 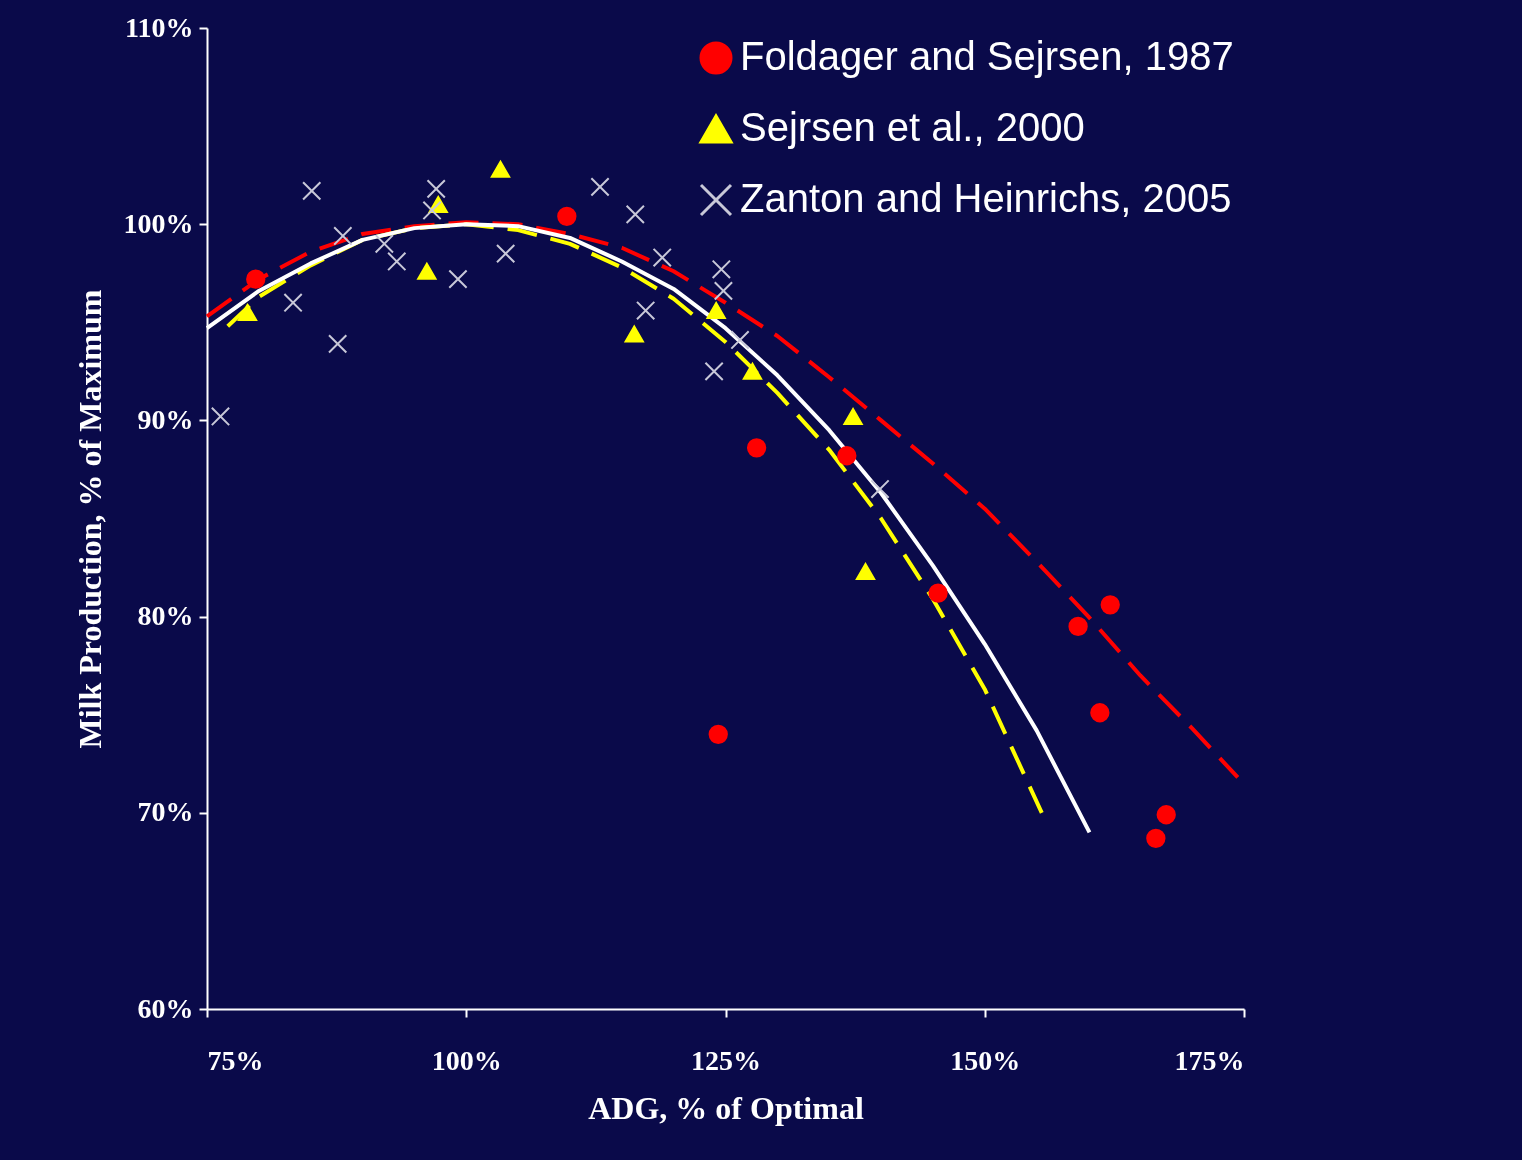 What do you see at coordinates (466, 1060) in the screenshot?
I see `x-tick-label: 100%` at bounding box center [466, 1060].